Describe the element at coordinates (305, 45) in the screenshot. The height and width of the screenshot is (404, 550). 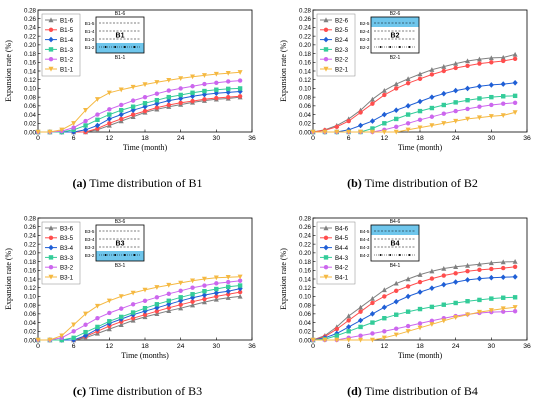
I see `y-tick-label: 0.20` at that location.